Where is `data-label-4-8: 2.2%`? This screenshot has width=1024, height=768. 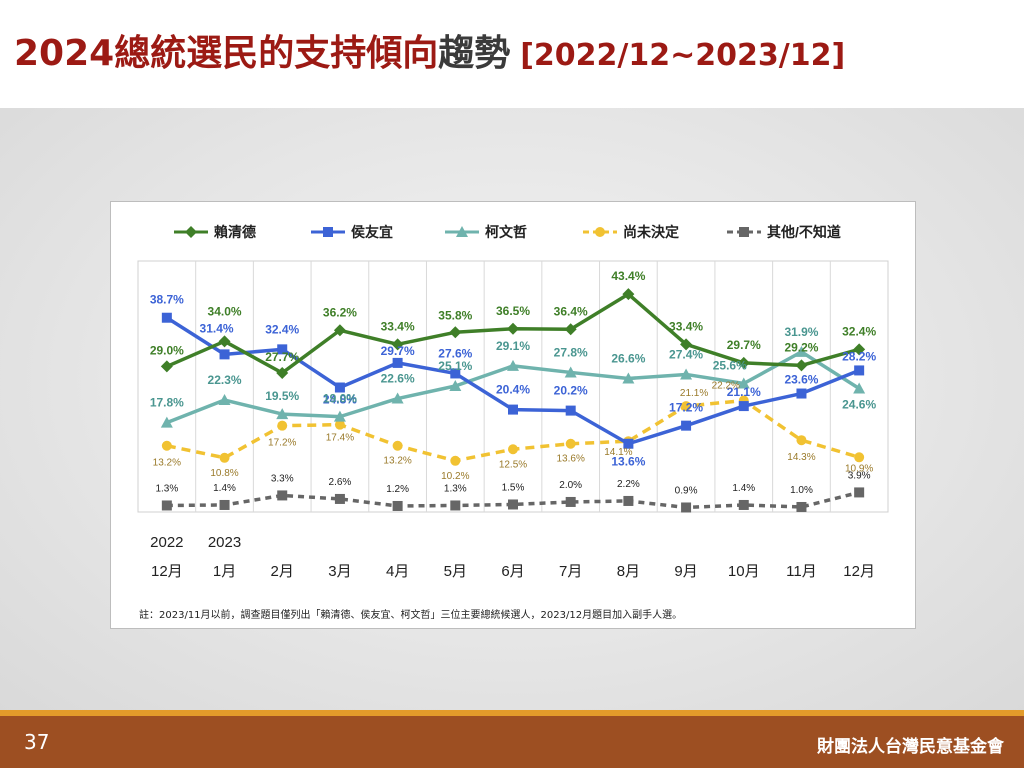
data-label-4-8: 2.2% is located at coordinates (628, 484).